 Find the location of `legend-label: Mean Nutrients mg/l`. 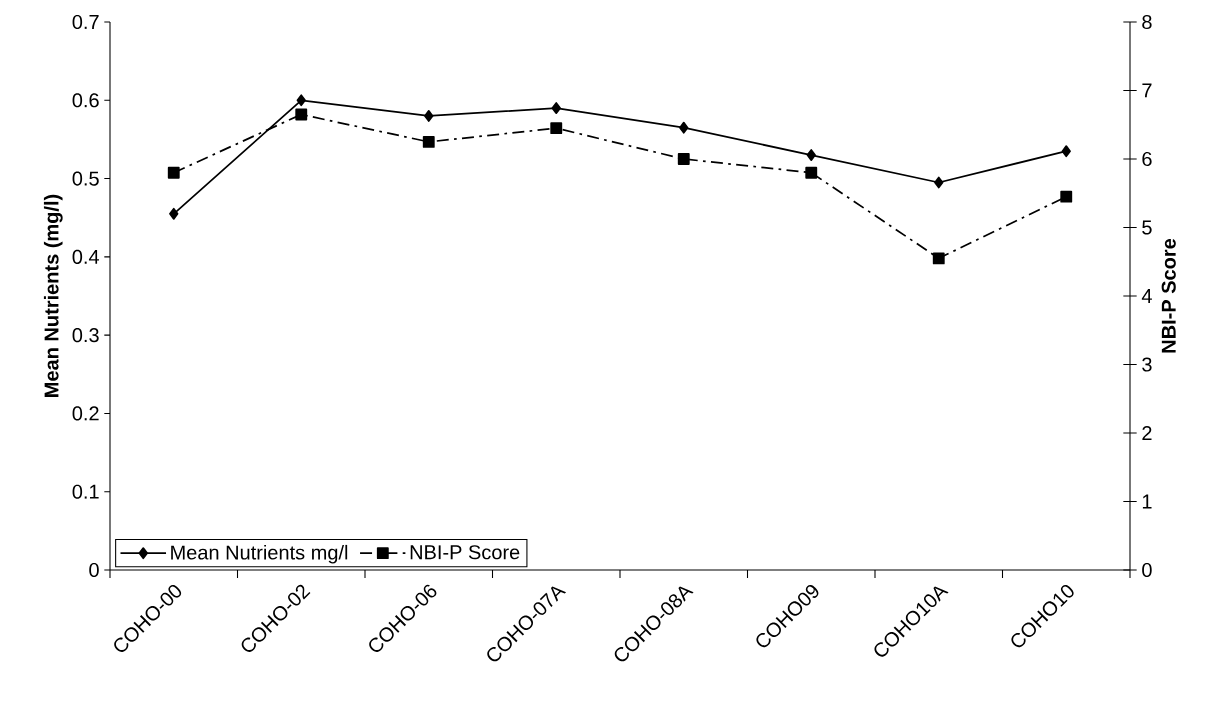

legend-label: Mean Nutrients mg/l is located at coordinates (259, 554).